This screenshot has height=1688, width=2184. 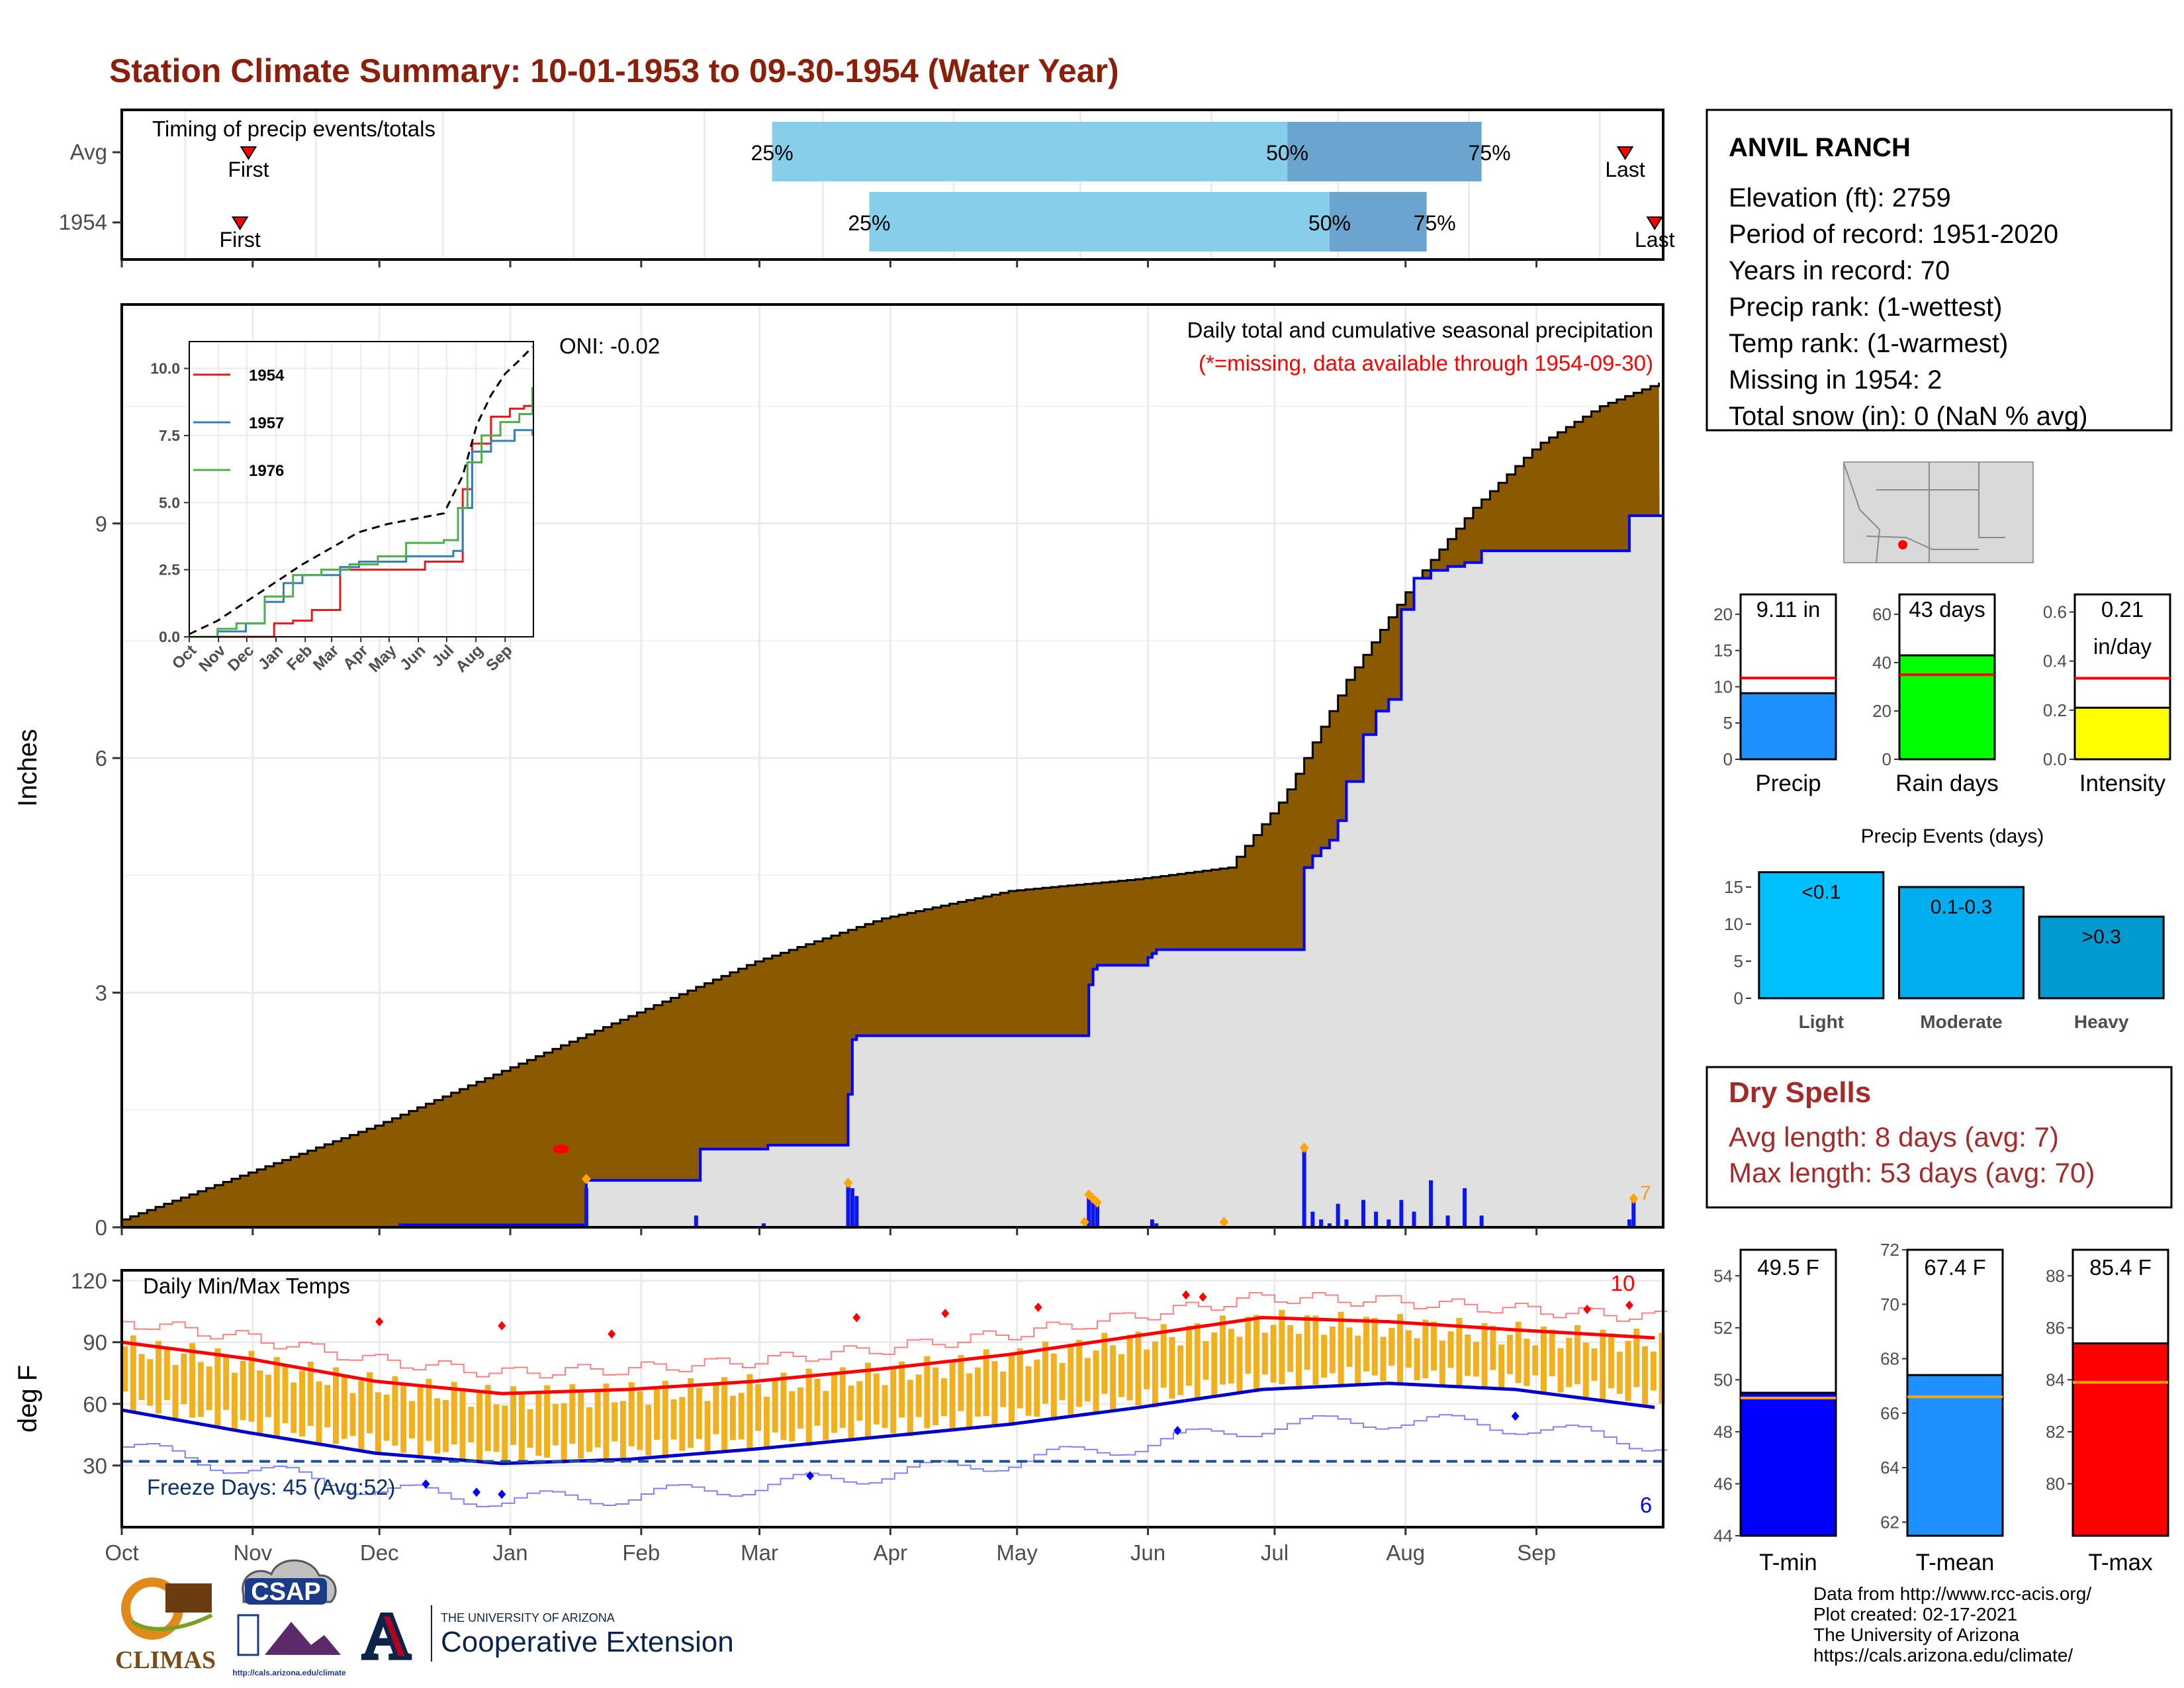 I want to click on station-info-frame, so click(x=1940, y=270).